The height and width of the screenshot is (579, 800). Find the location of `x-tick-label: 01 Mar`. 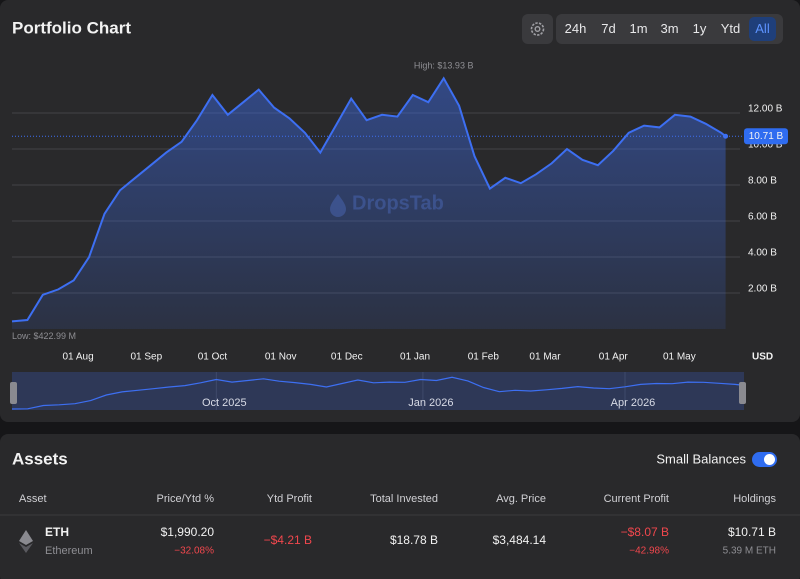

x-tick-label: 01 Mar is located at coordinates (545, 357).